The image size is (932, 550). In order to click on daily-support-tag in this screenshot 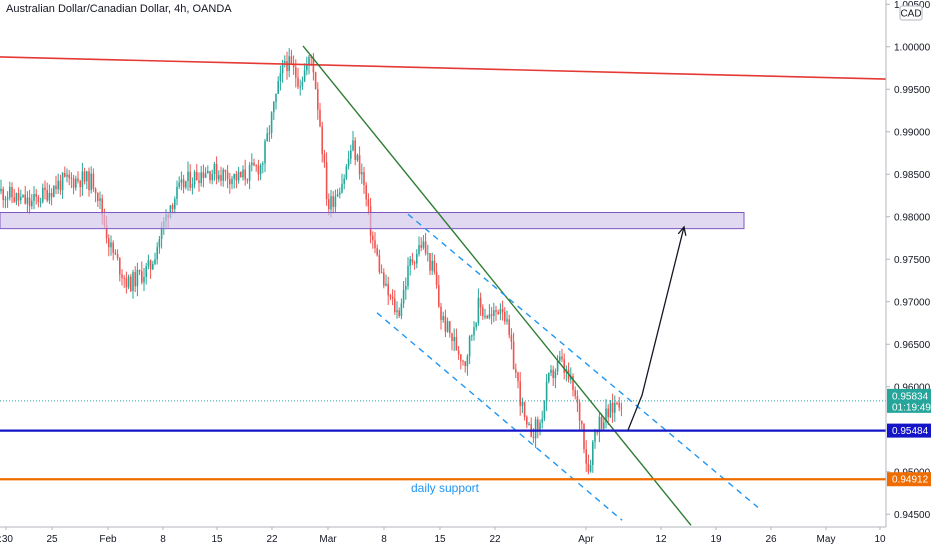, I will do `click(909, 479)`.